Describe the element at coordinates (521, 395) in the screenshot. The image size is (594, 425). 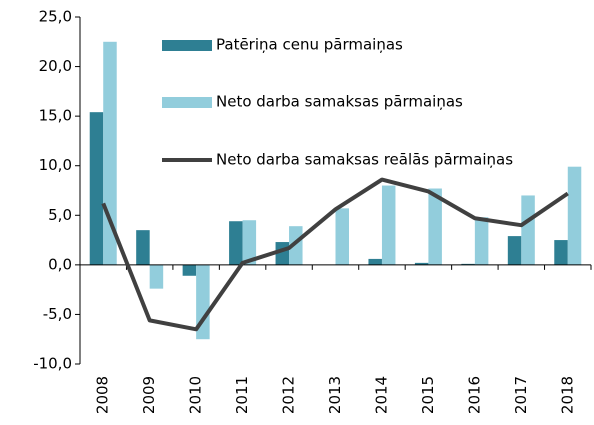
I see `x-tick-label: 2017` at that location.